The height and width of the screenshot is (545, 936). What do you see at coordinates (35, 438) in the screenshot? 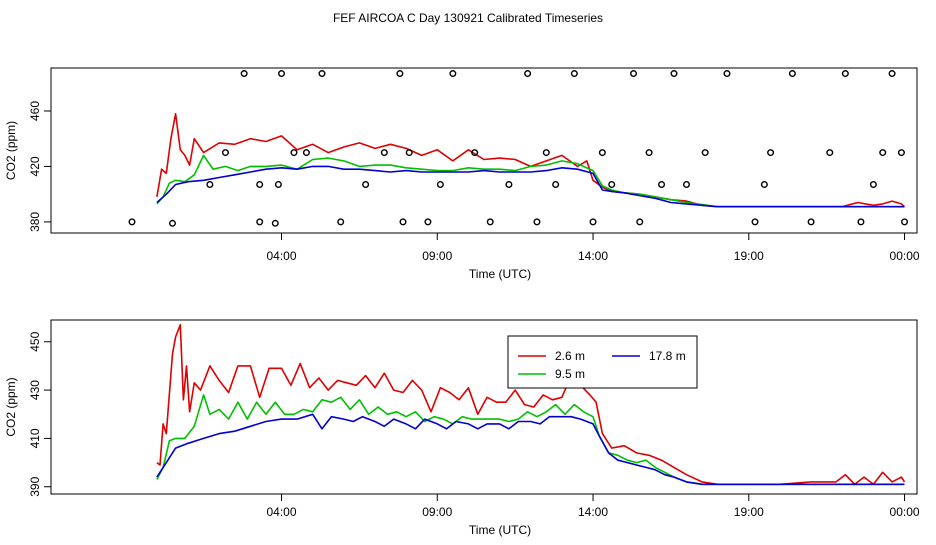
I see `y-tick-label: 410` at bounding box center [35, 438].